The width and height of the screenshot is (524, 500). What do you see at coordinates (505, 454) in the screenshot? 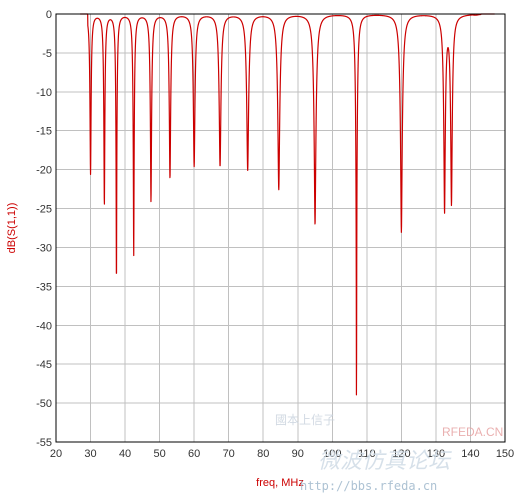
I see `x-tick-label: 150` at bounding box center [505, 454].